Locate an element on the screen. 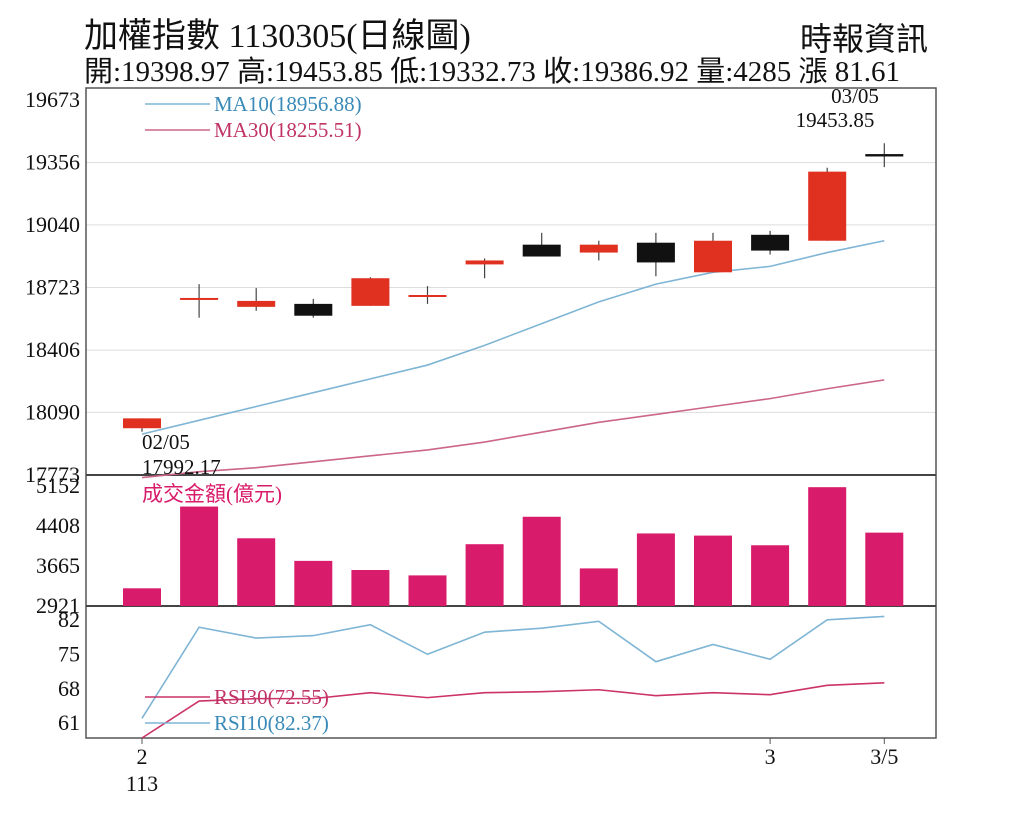 This screenshot has width=1024, height=821. price-tick-label: 18406 is located at coordinates (52, 349).